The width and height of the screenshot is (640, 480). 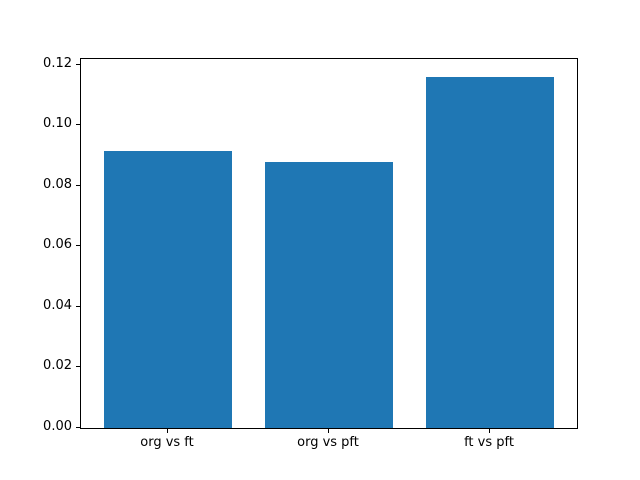 I want to click on x-tick-label: org vs pft, so click(x=328, y=442).